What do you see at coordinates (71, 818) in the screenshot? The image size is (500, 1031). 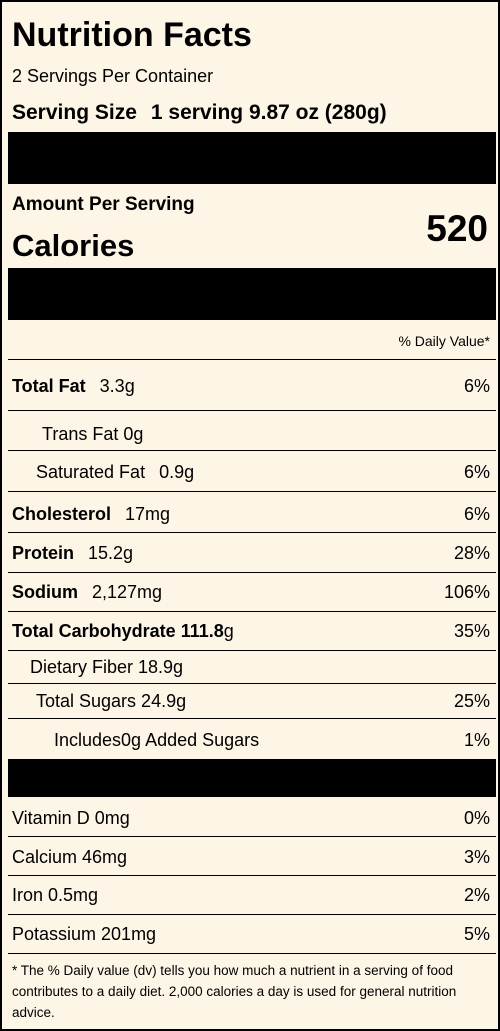 I see `vitamin-name: Vitamin D 0mg` at bounding box center [71, 818].